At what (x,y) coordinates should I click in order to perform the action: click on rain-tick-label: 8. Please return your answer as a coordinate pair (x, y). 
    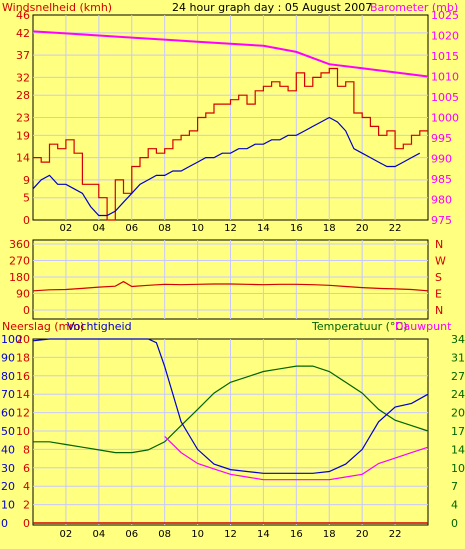
    Looking at the image, I should click on (26, 449).